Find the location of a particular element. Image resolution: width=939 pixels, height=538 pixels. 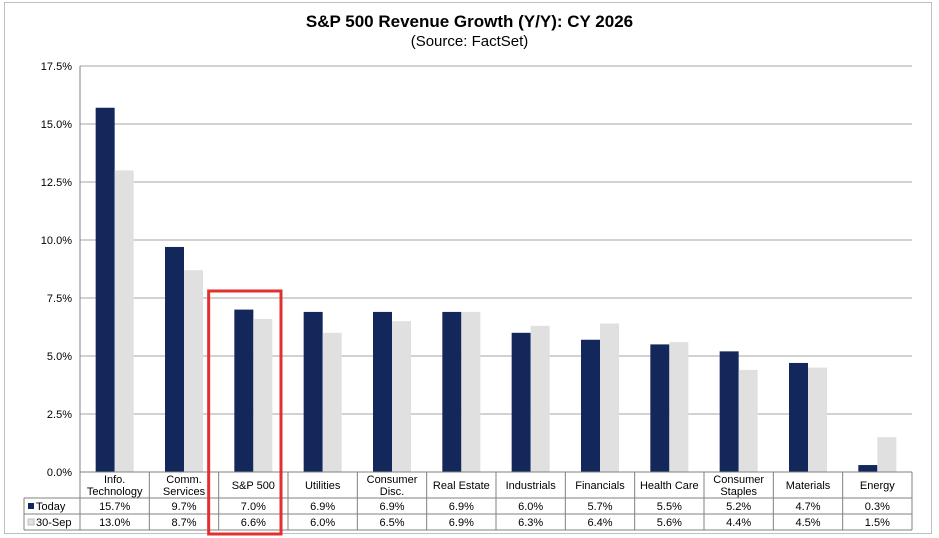

x-category-label: Services is located at coordinates (184, 492).